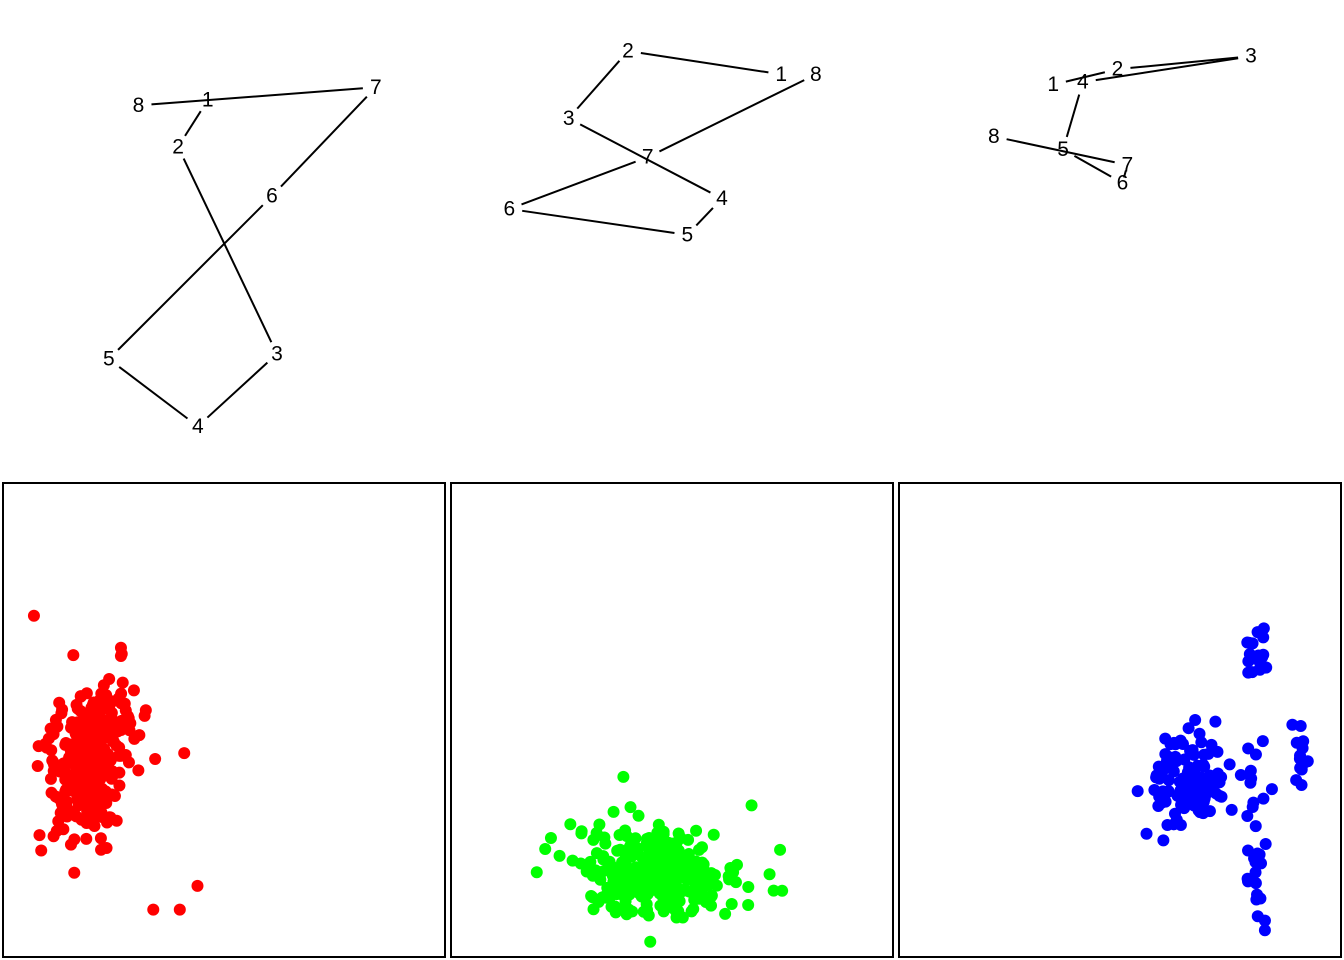 This screenshot has height=960, width=1344. What do you see at coordinates (1251, 56) in the screenshot?
I see `point-label: 3` at bounding box center [1251, 56].